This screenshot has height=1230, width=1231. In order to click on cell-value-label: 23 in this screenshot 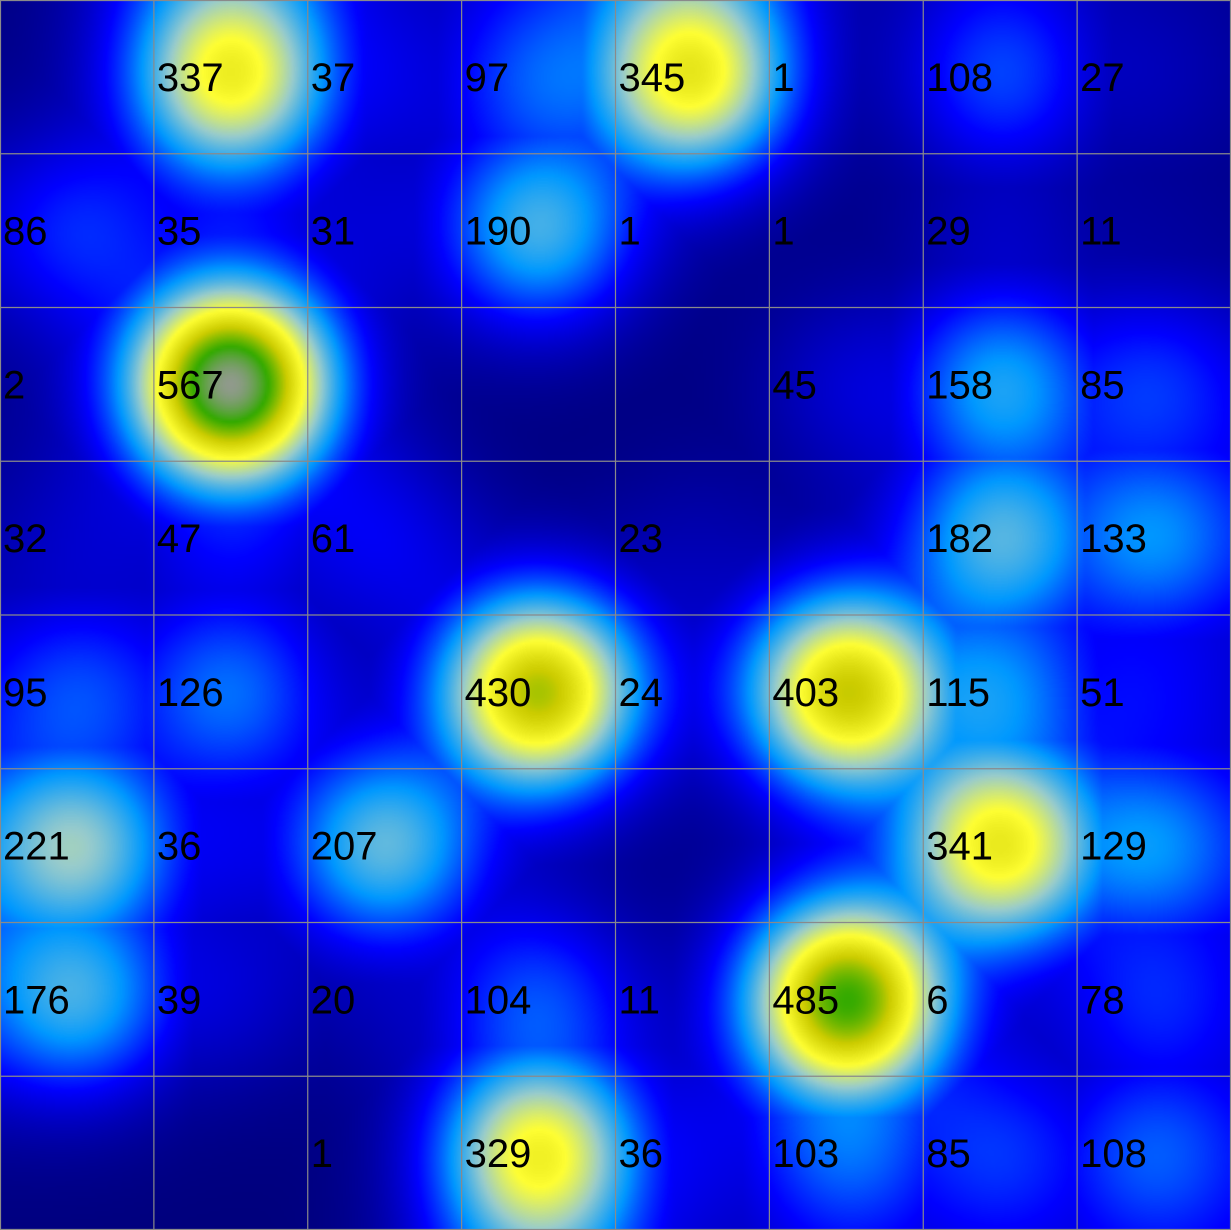, I will do `click(641, 539)`.